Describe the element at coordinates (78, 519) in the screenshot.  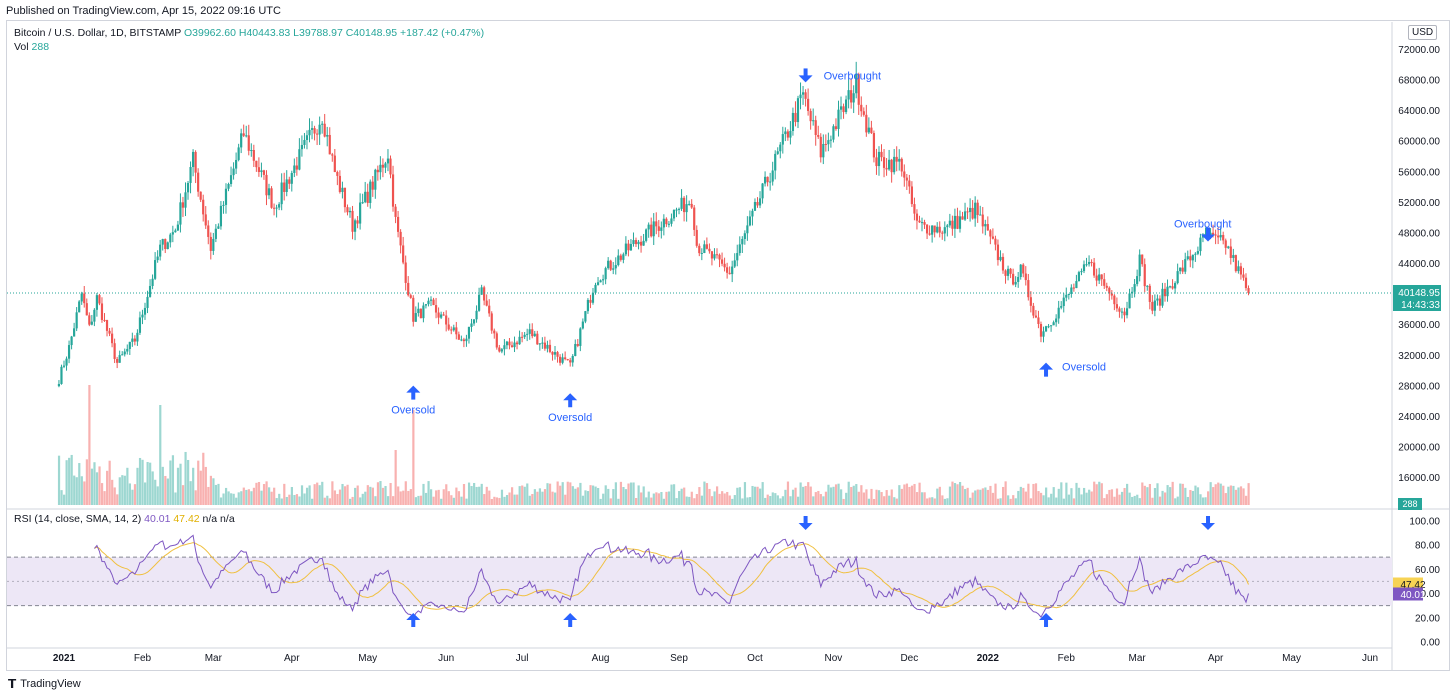
I see `rsi-title: RSI (14, close, SMA, 14, 2)` at that location.